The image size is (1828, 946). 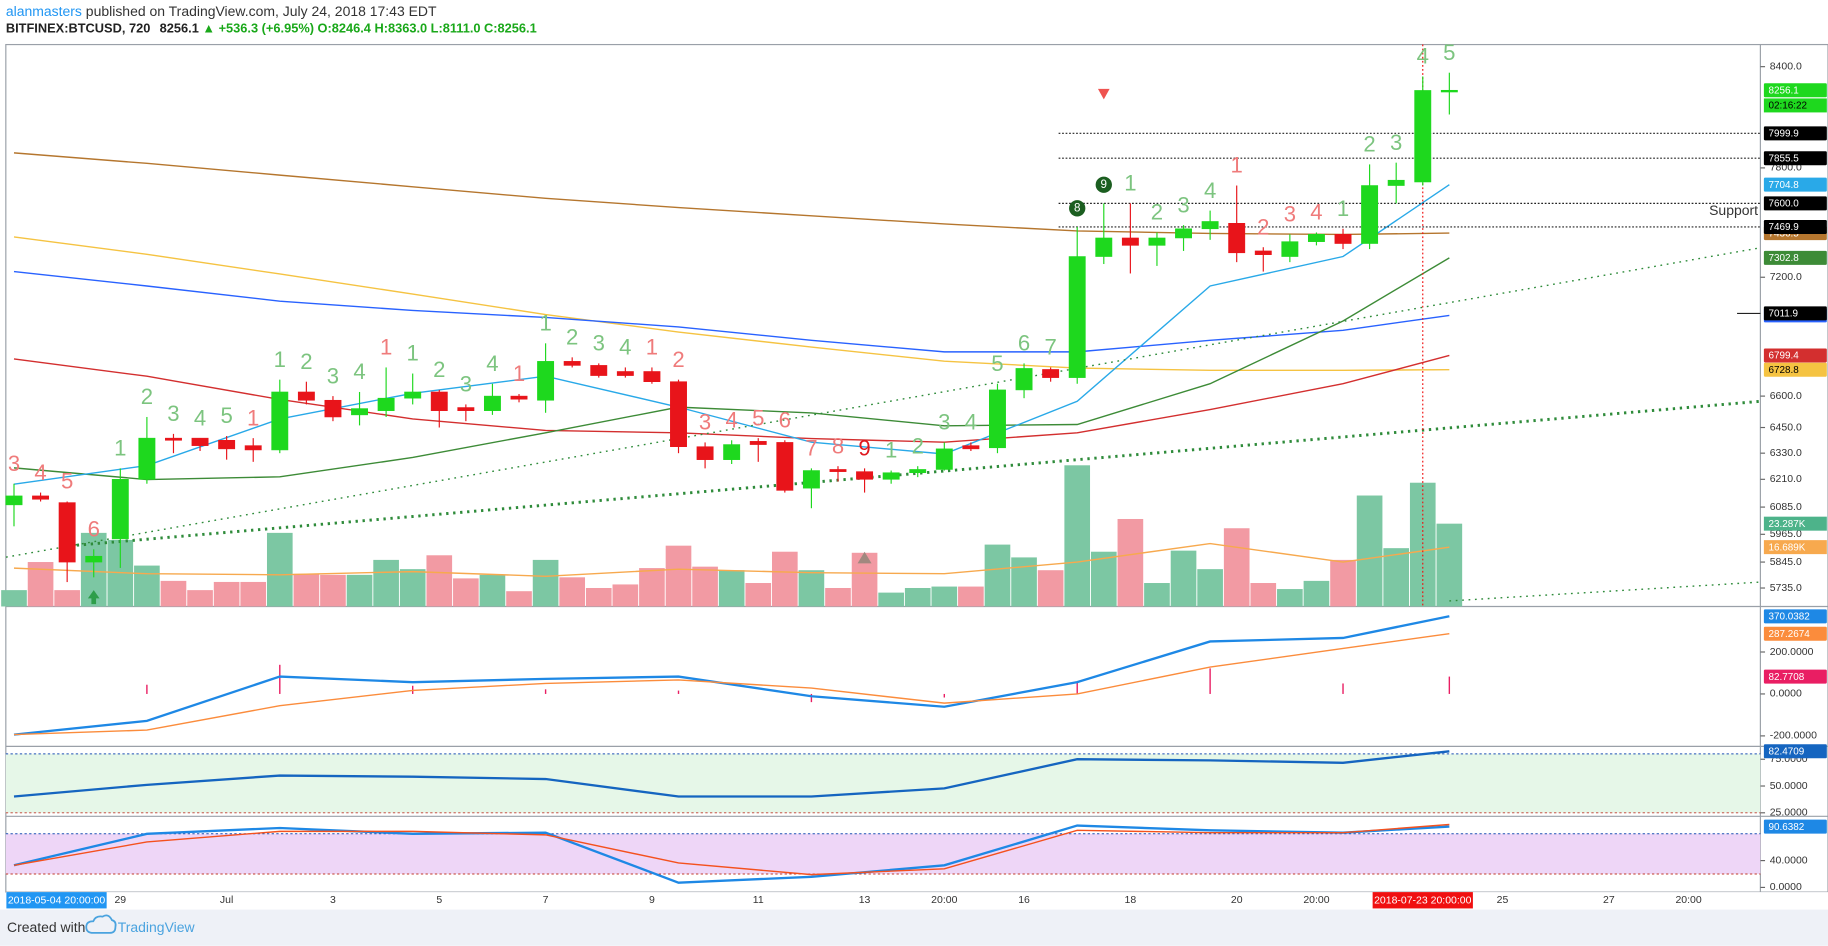 I want to click on y-tick-label: 200.0000, so click(x=1792, y=652).